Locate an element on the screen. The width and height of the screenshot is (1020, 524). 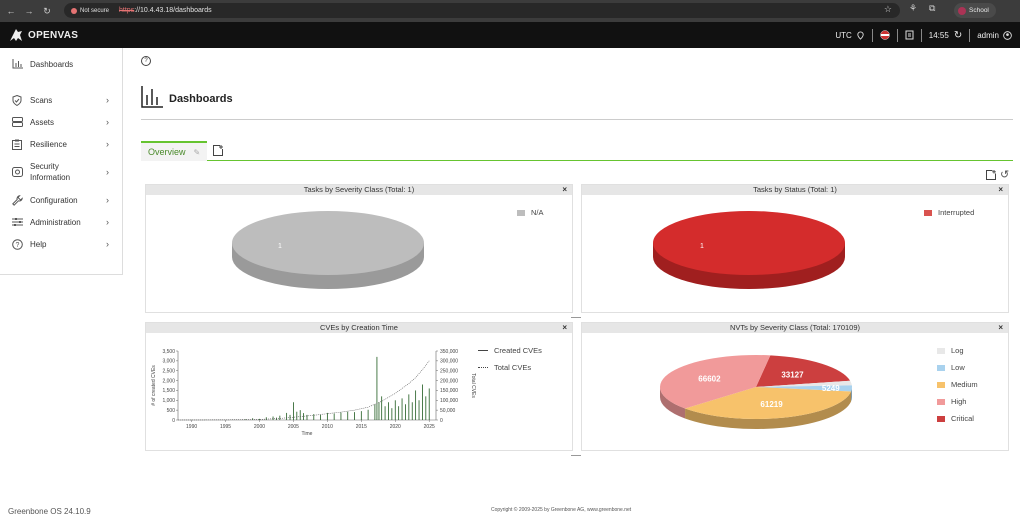
tab-overview: Overview ✎ is located at coordinates (174, 151).